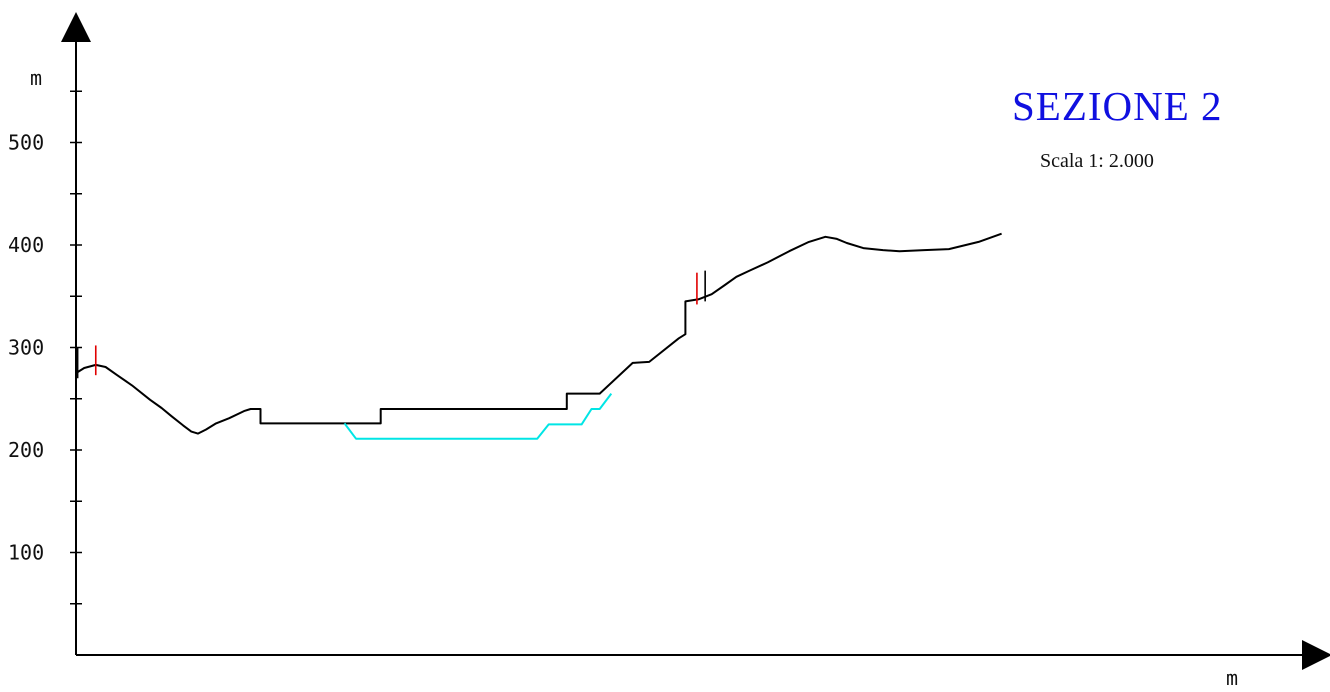  What do you see at coordinates (26, 450) in the screenshot?
I see `y-tick-label: 200` at bounding box center [26, 450].